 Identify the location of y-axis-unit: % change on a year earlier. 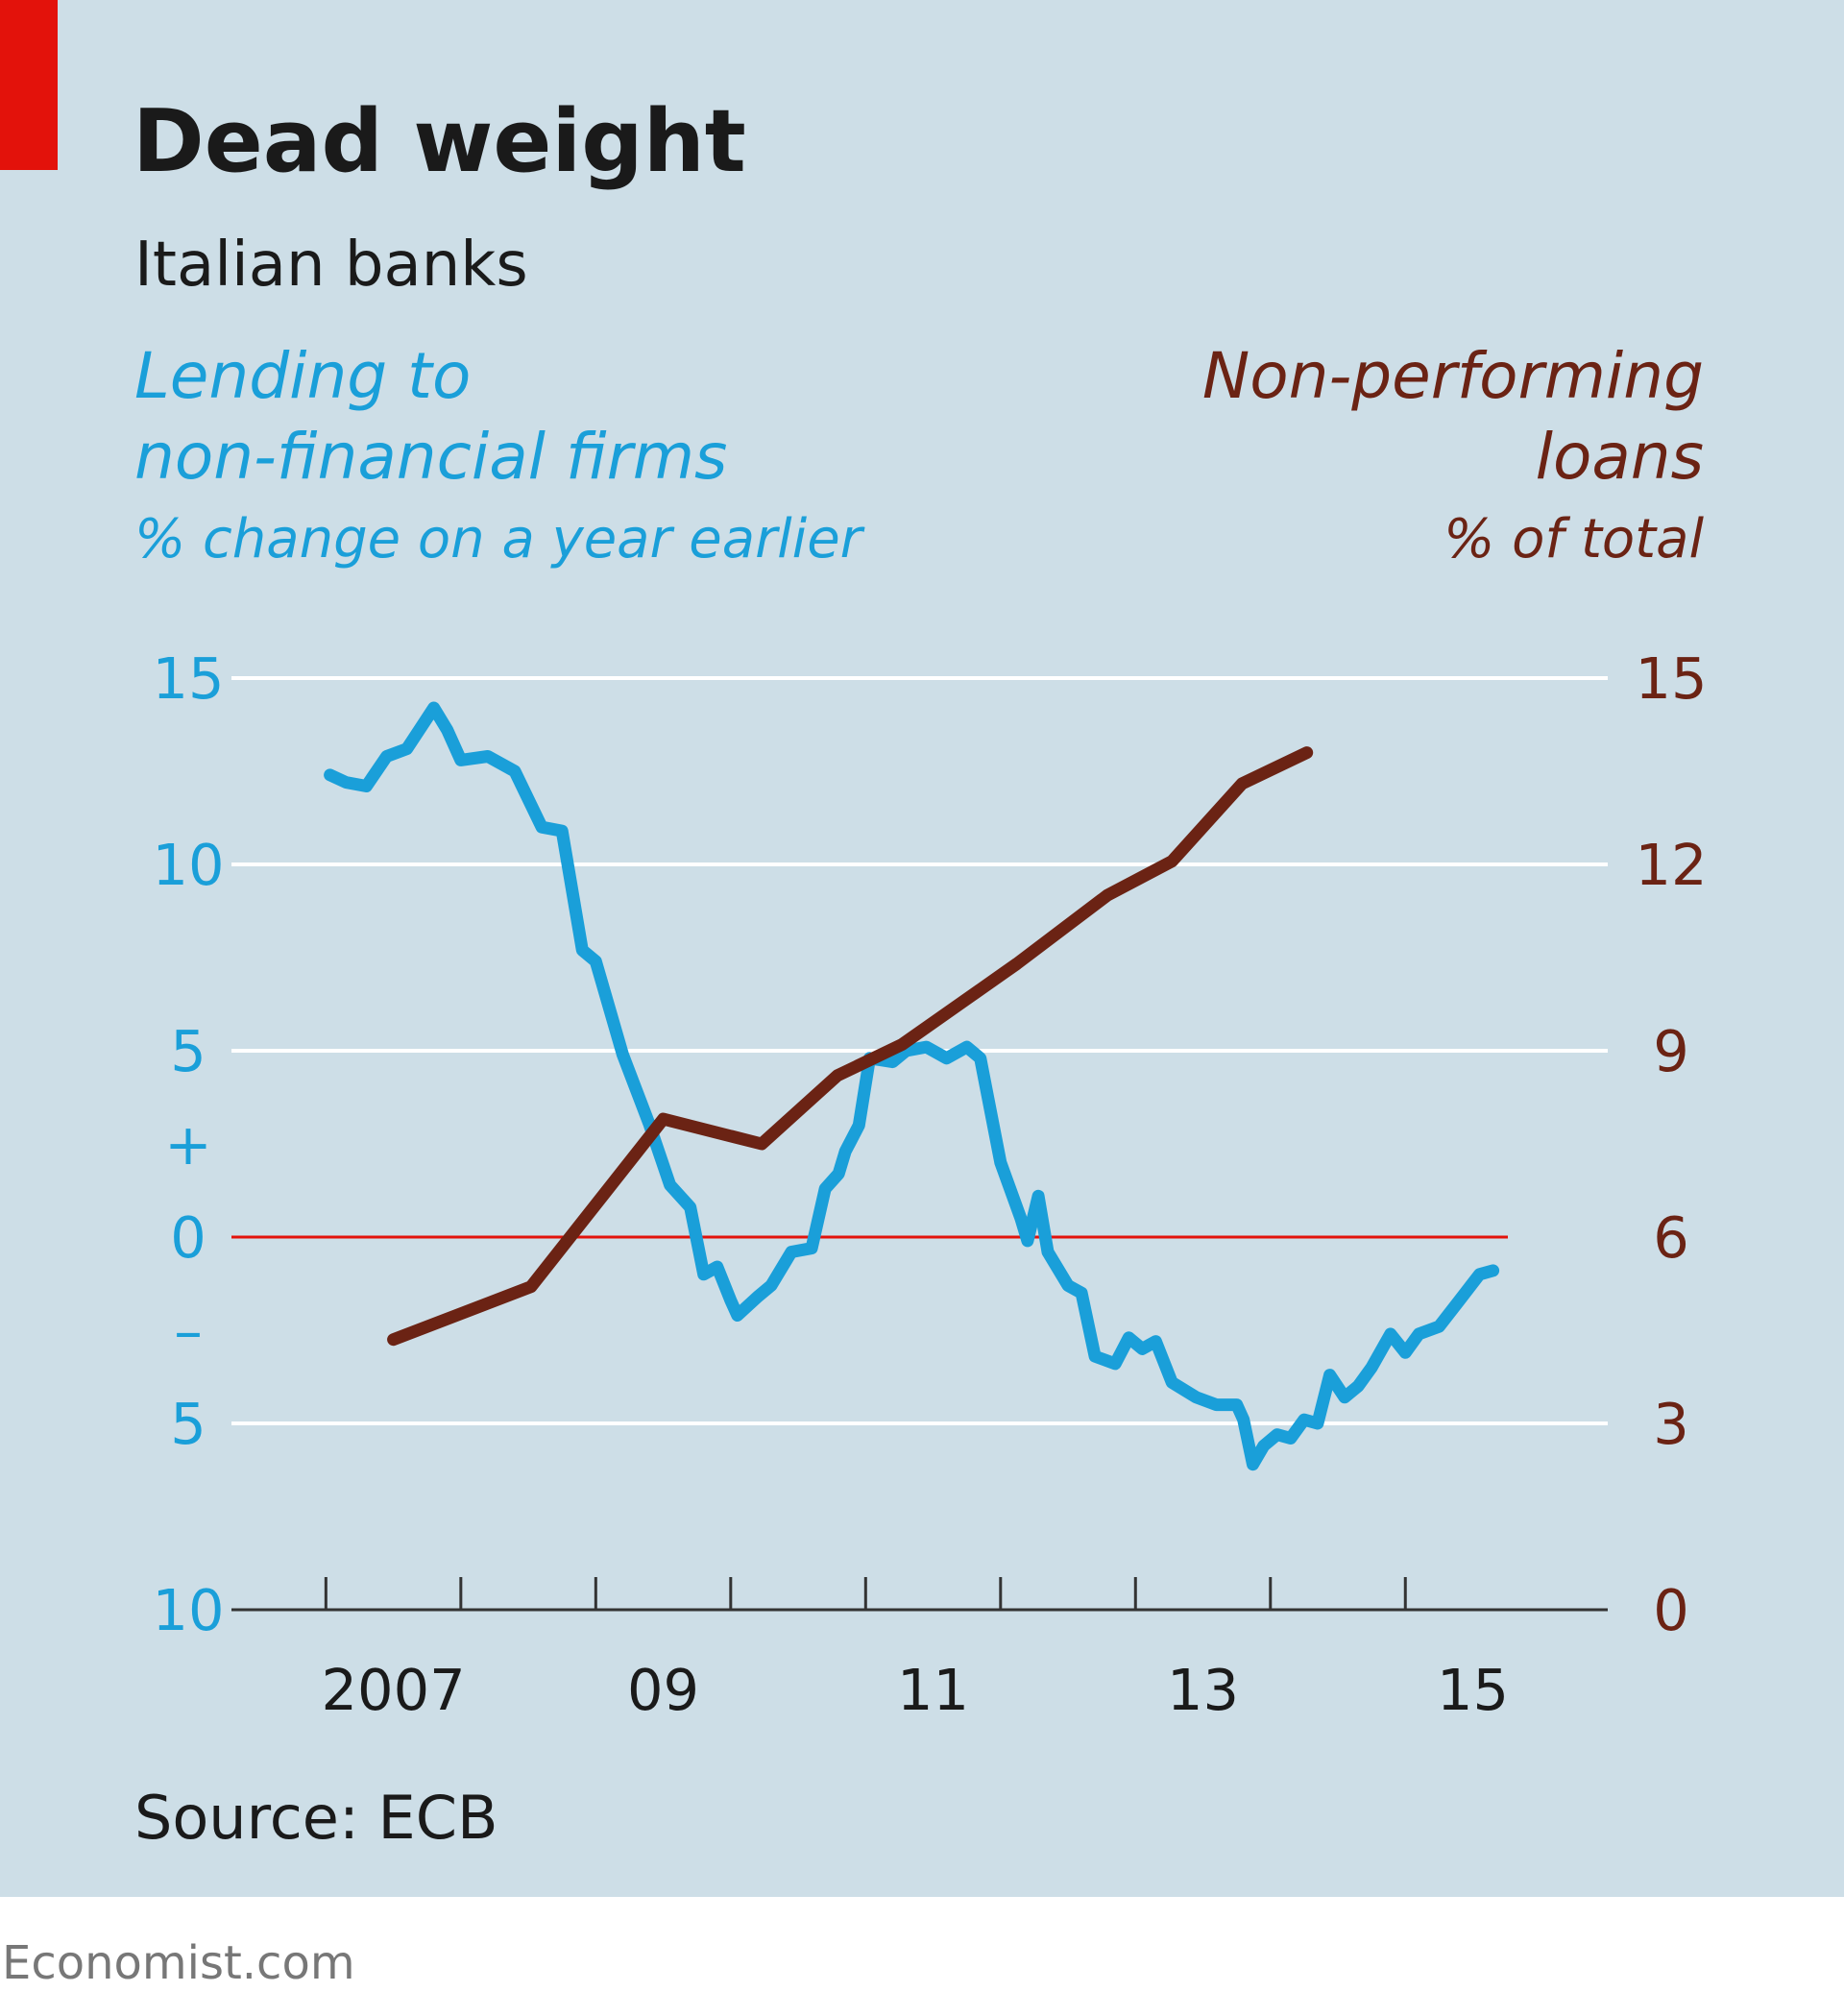
(499, 539).